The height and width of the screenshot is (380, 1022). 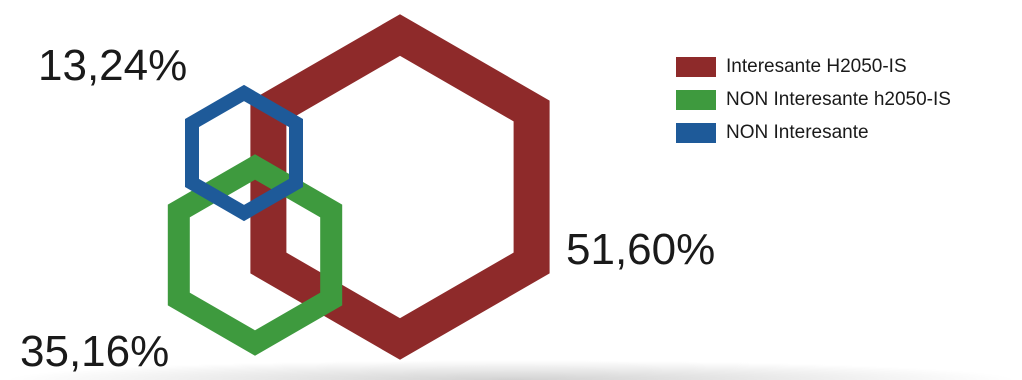 I want to click on legend-item-interesante: Interesante H2050-IS, so click(x=813, y=66).